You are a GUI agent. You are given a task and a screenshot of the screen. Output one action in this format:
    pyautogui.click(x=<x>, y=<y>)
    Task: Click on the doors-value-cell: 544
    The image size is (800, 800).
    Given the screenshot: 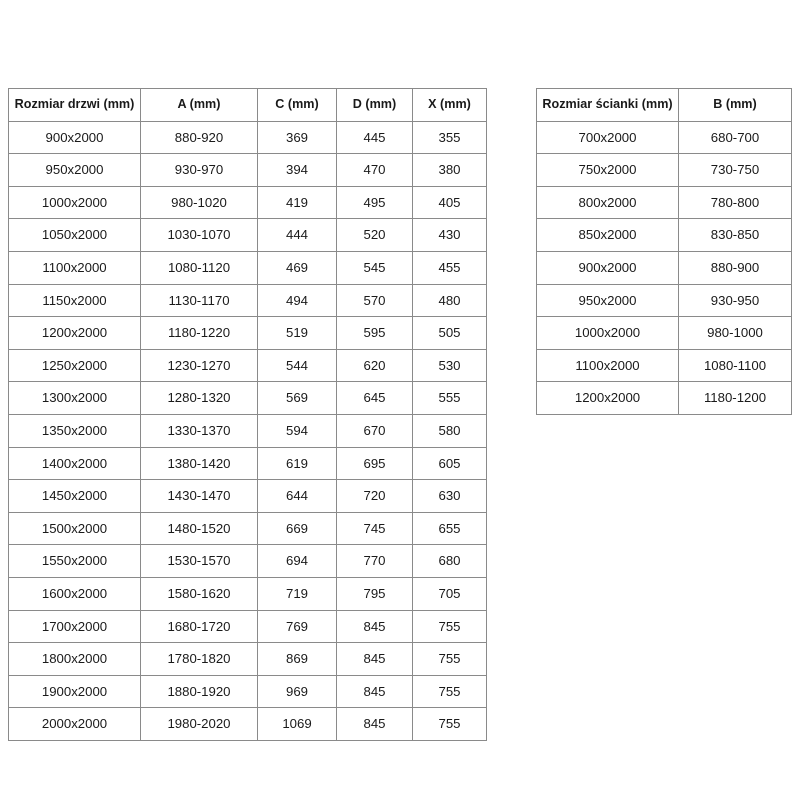 What is the action you would take?
    pyautogui.click(x=297, y=365)
    